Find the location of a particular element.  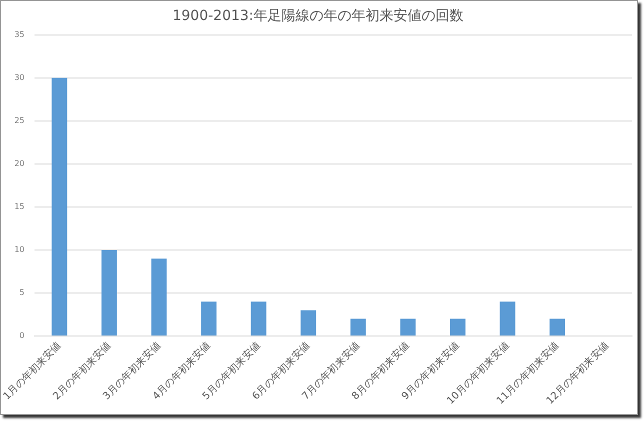

y-tick-label: 0 is located at coordinates (22, 335).